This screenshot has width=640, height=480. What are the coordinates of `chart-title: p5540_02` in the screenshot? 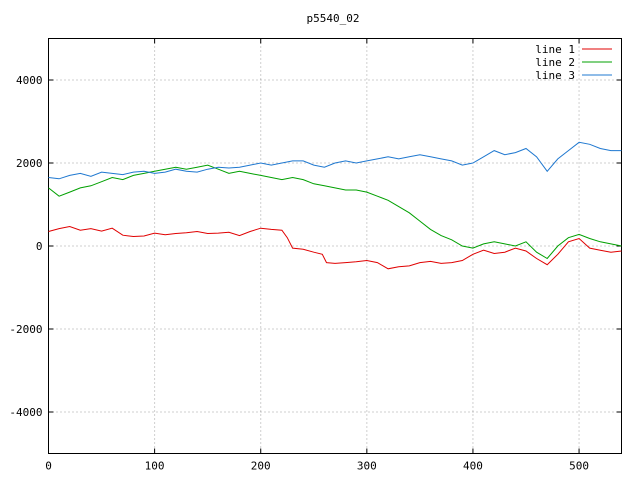 It's located at (333, 18).